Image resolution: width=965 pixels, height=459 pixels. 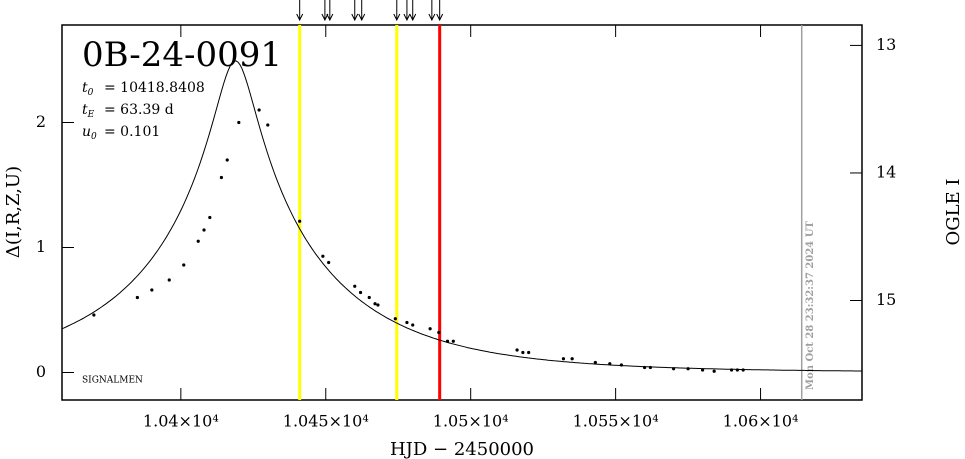 What do you see at coordinates (616, 421) in the screenshot?
I see `x-tick-label: 1.055×10⁴` at bounding box center [616, 421].